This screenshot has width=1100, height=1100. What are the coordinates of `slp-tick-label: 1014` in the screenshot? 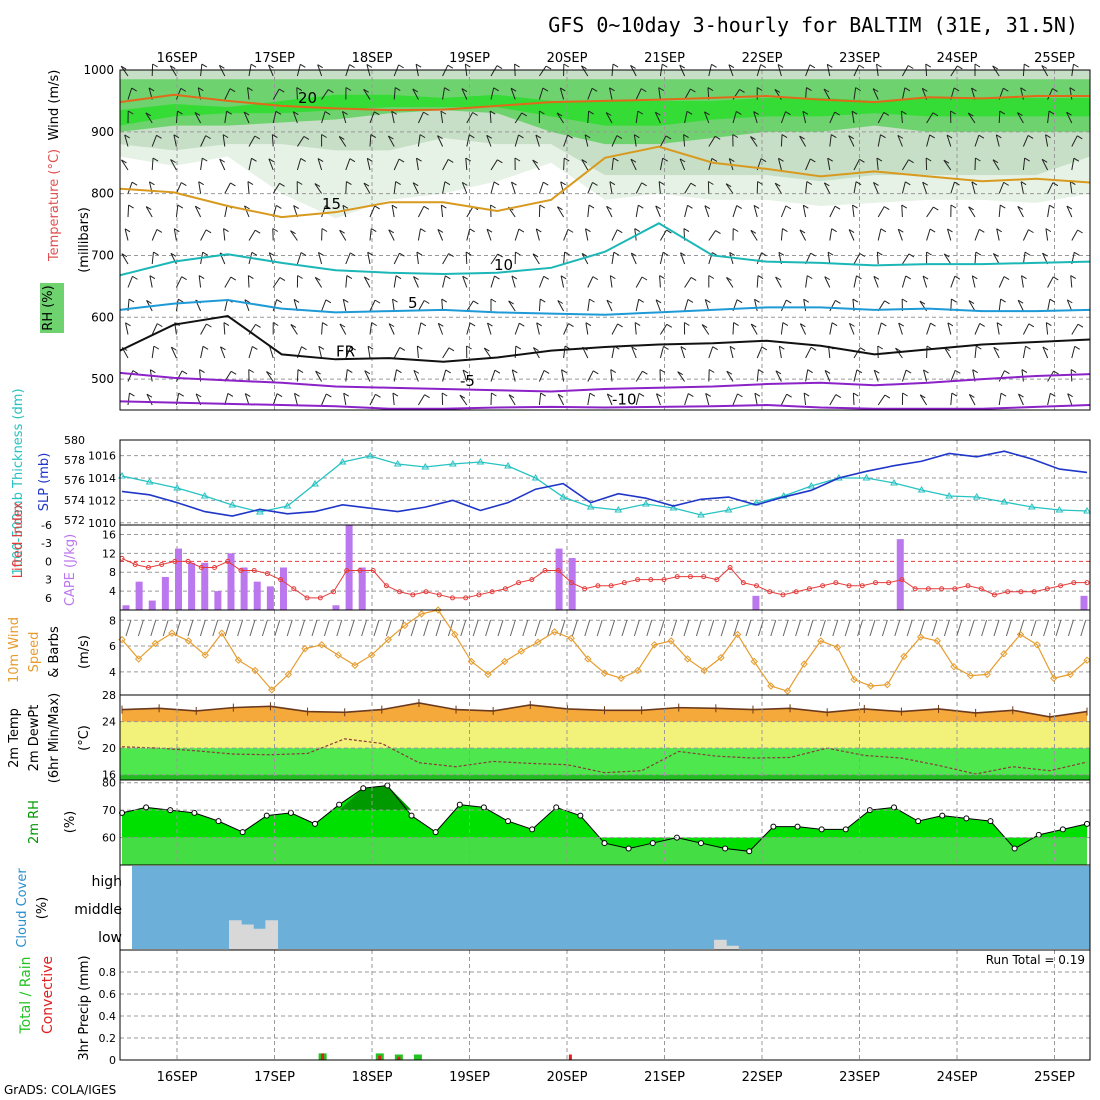 It's located at (102, 478).